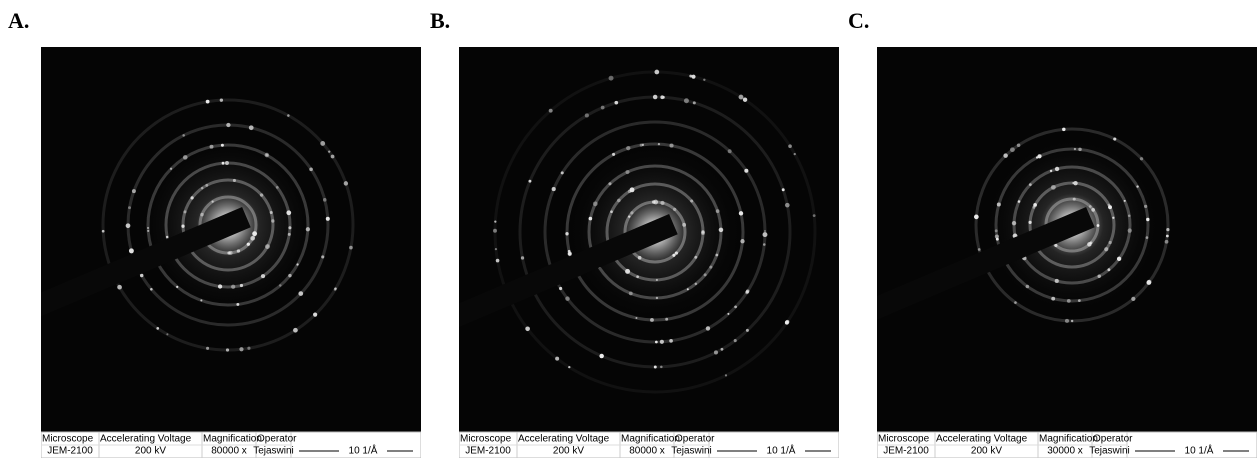 This screenshot has width=1259, height=463. I want to click on info-header: Microscope, so click(486, 439).